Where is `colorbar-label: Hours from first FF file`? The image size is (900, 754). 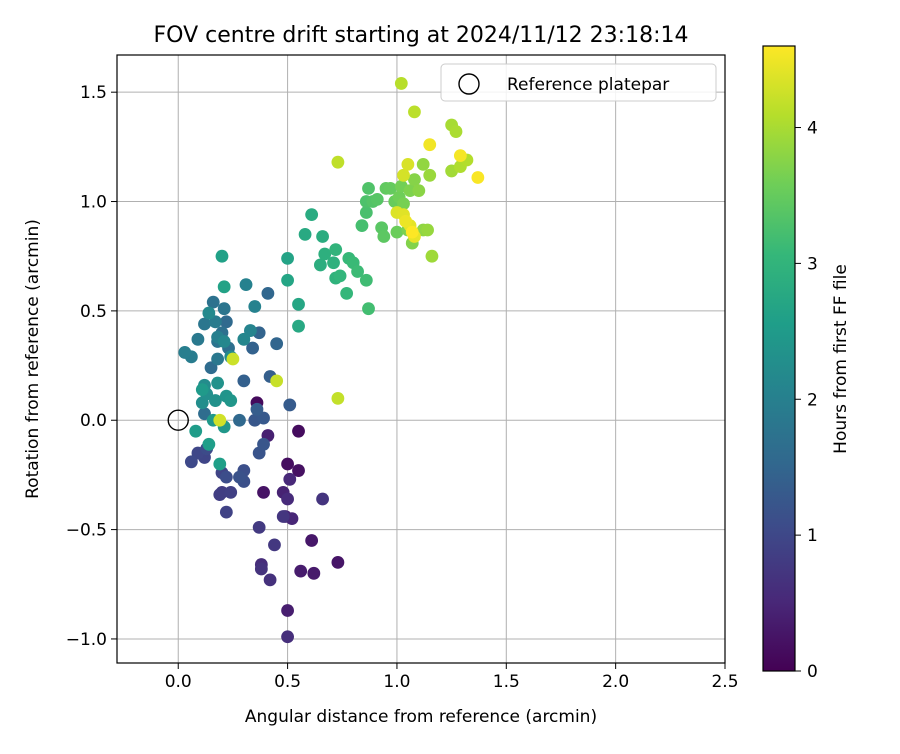
colorbar-label: Hours from first FF file is located at coordinates (841, 359).